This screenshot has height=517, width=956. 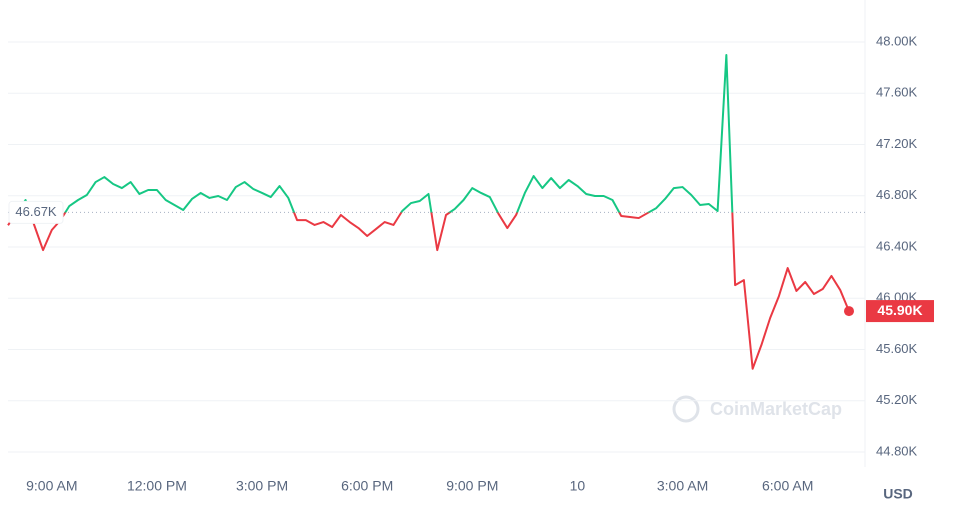 I want to click on x-tick-label: 6:00 PM, so click(x=367, y=486).